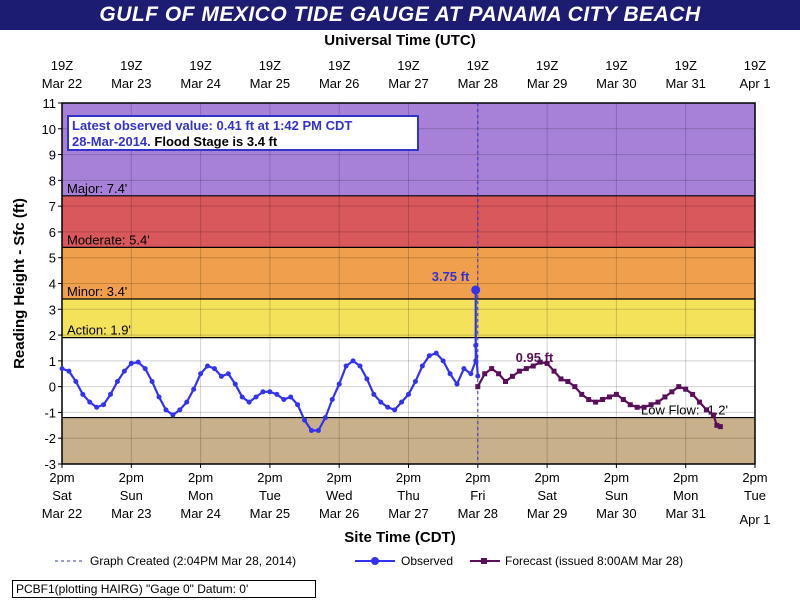  Describe the element at coordinates (216, 141) in the screenshot. I see `flood-stage-text: Flood Stage is 3.4 ft` at that location.